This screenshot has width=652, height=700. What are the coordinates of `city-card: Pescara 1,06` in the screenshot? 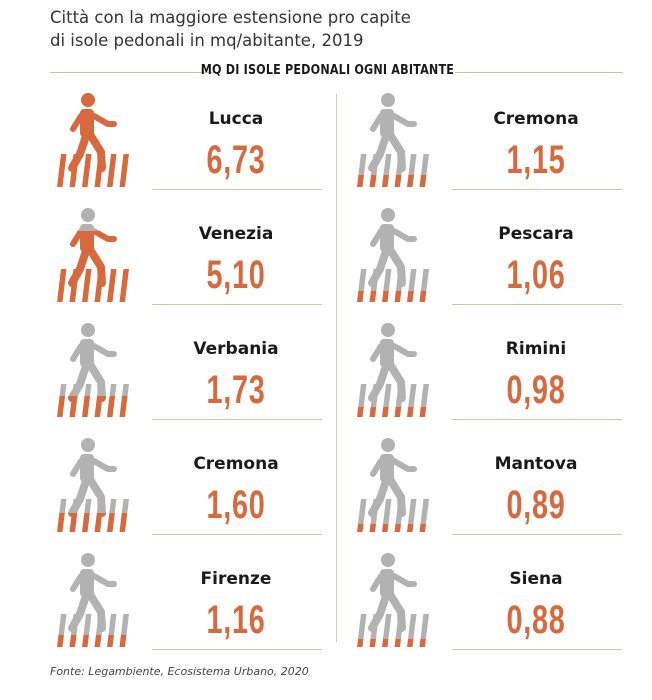 It's located at (486, 264).